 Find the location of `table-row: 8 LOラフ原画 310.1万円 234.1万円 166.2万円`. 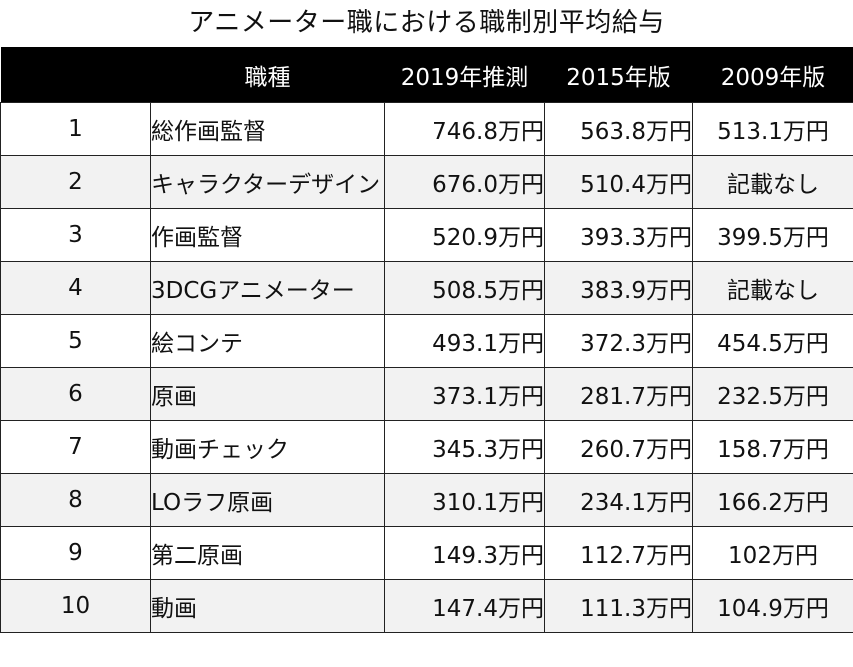

table-row: 8 LOラフ原画 310.1万円 234.1万円 166.2万円 is located at coordinates (426, 500).